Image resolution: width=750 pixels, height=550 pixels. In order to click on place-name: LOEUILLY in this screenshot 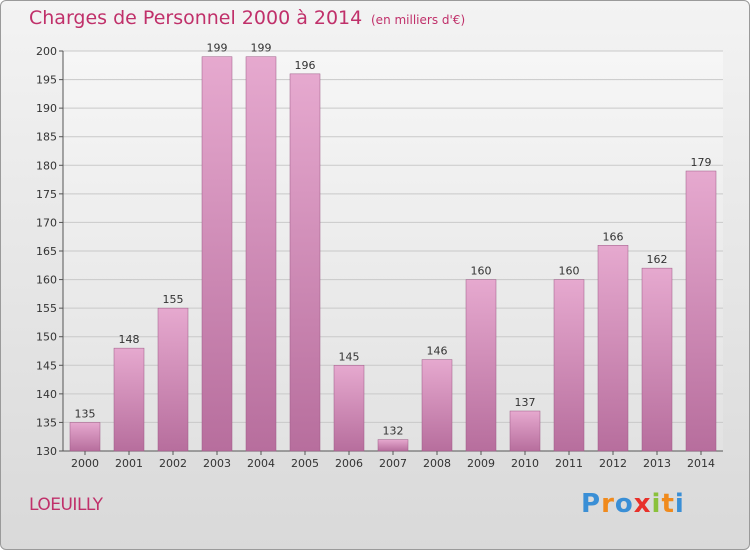, I will do `click(66, 505)`.